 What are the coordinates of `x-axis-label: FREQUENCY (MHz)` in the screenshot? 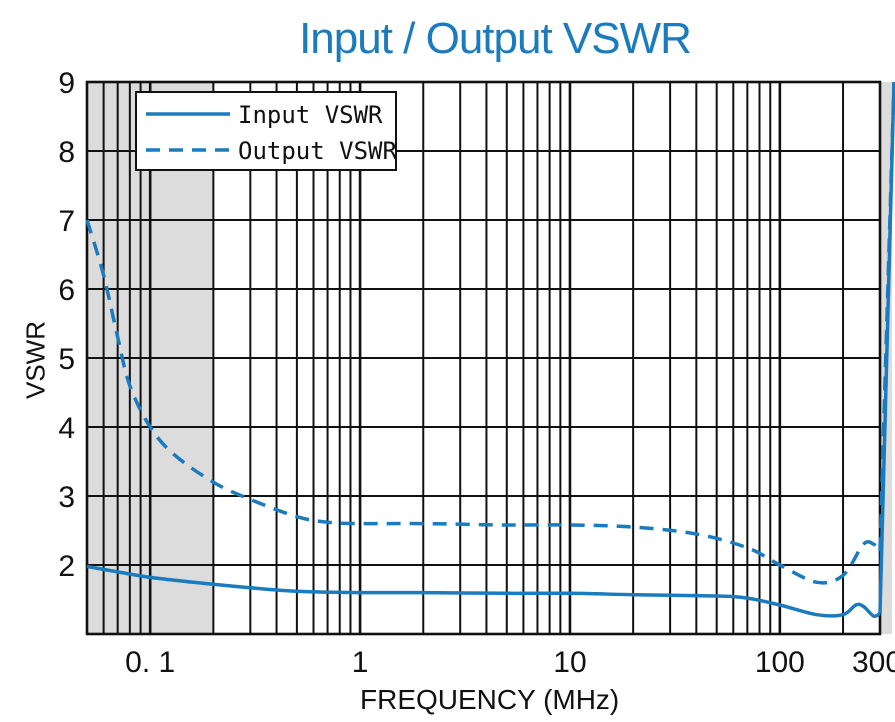 It's located at (490, 699).